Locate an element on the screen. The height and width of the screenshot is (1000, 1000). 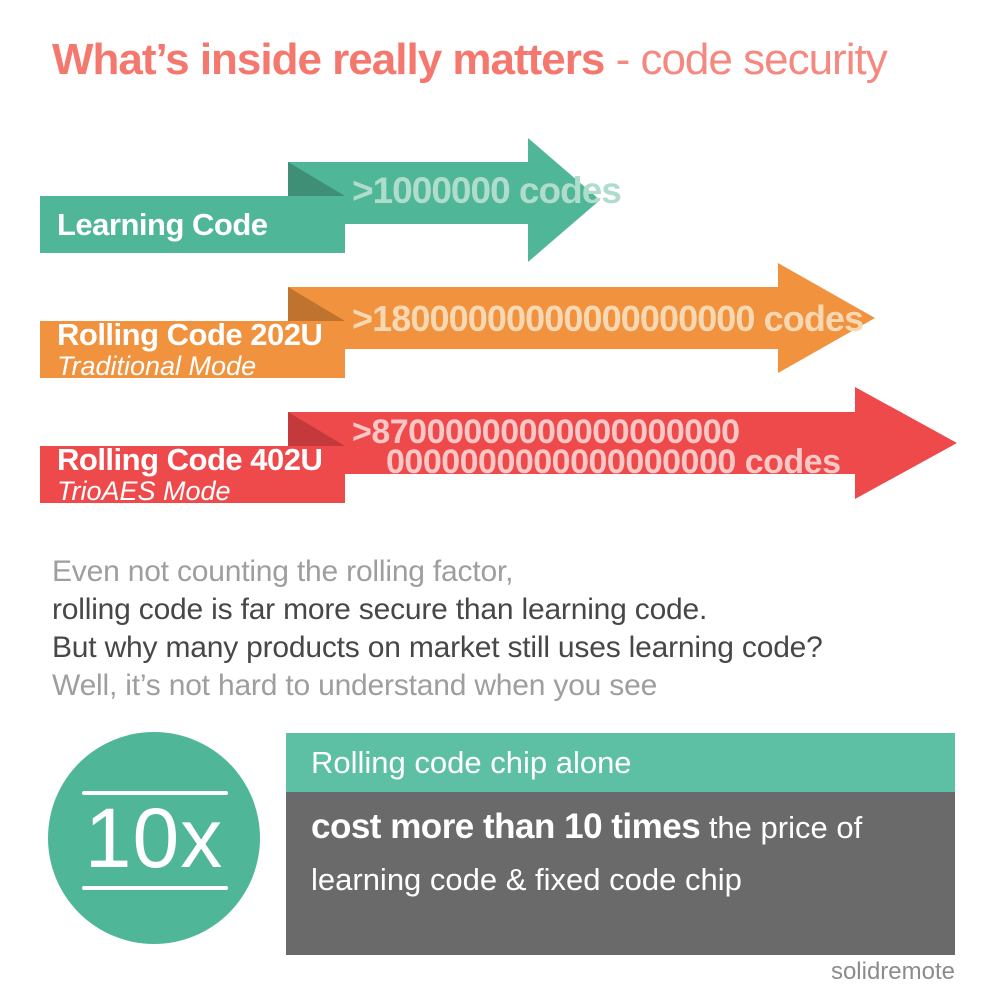
code-count-learning-code: >1000000 codes is located at coordinates (487, 190).